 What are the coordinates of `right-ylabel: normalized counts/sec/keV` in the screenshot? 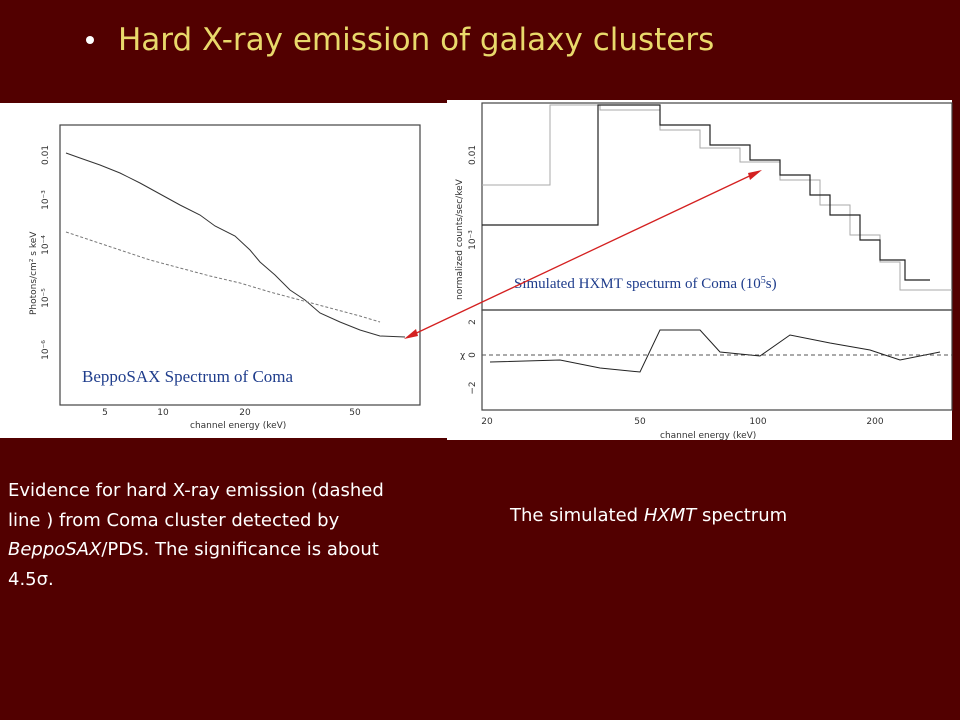 It's located at (460, 239).